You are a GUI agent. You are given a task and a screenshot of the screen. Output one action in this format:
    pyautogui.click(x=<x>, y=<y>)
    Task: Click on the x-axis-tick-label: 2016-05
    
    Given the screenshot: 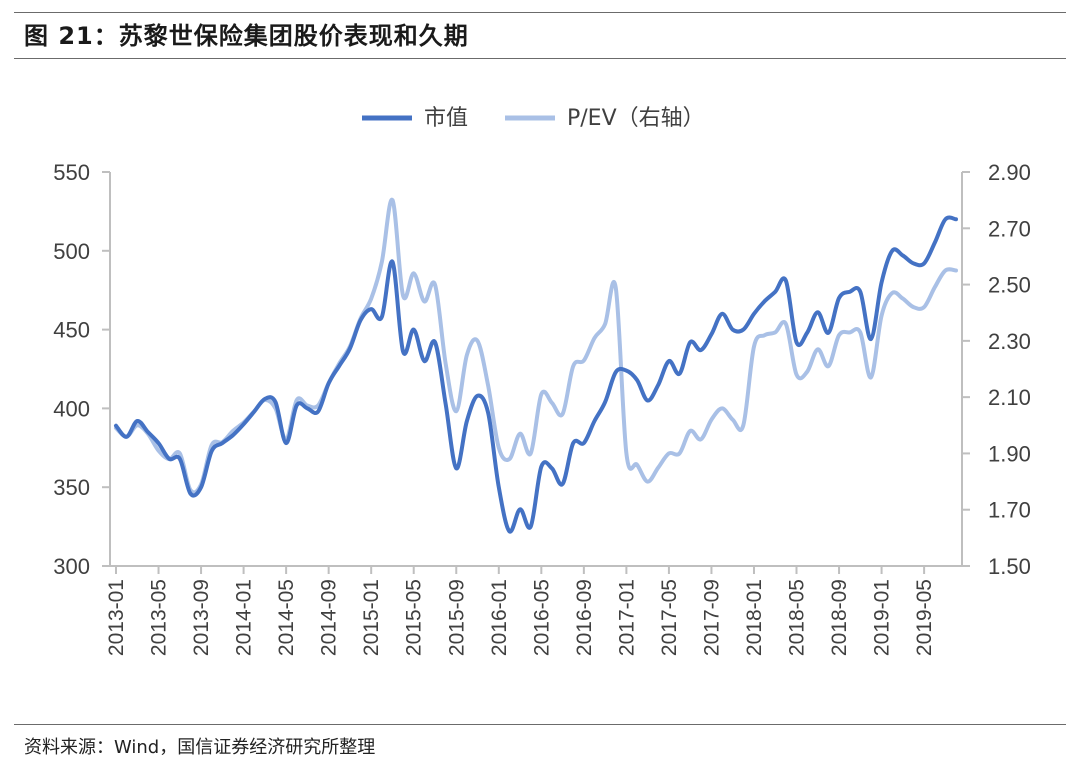 What is the action you would take?
    pyautogui.click(x=541, y=617)
    